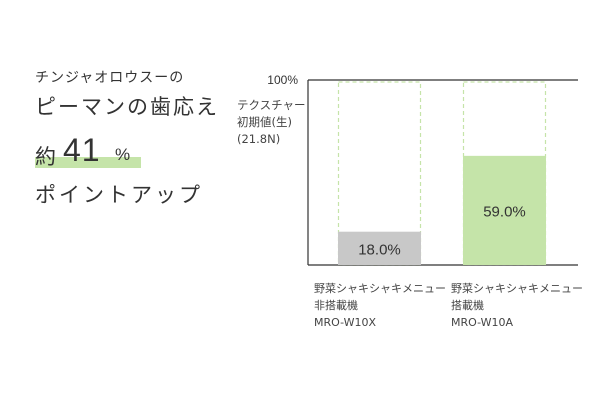 This screenshot has width=615, height=400. I want to click on category-label-line: 搭載機, so click(467, 305).